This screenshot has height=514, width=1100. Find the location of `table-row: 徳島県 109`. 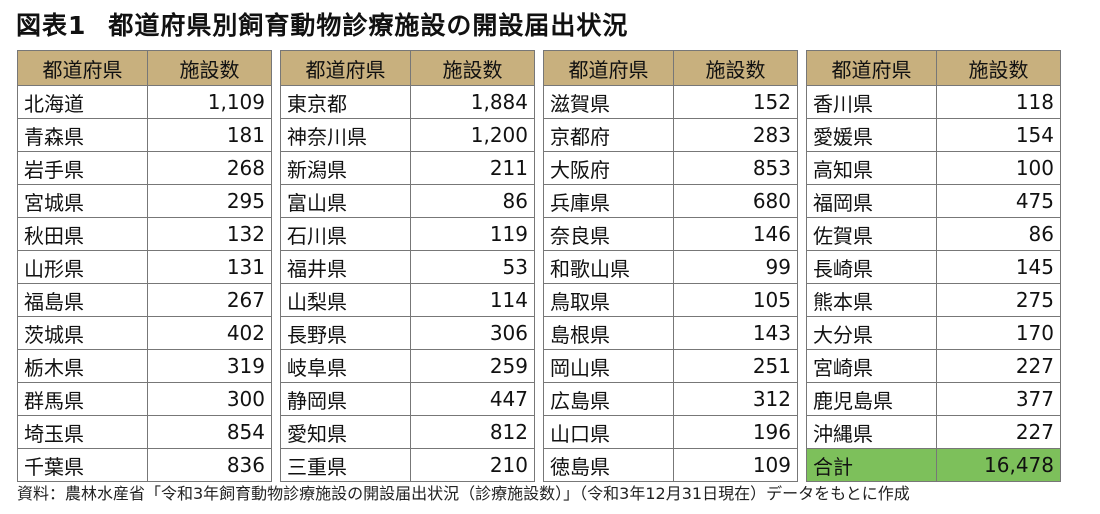

table-row: 徳島県 109 is located at coordinates (670, 465).